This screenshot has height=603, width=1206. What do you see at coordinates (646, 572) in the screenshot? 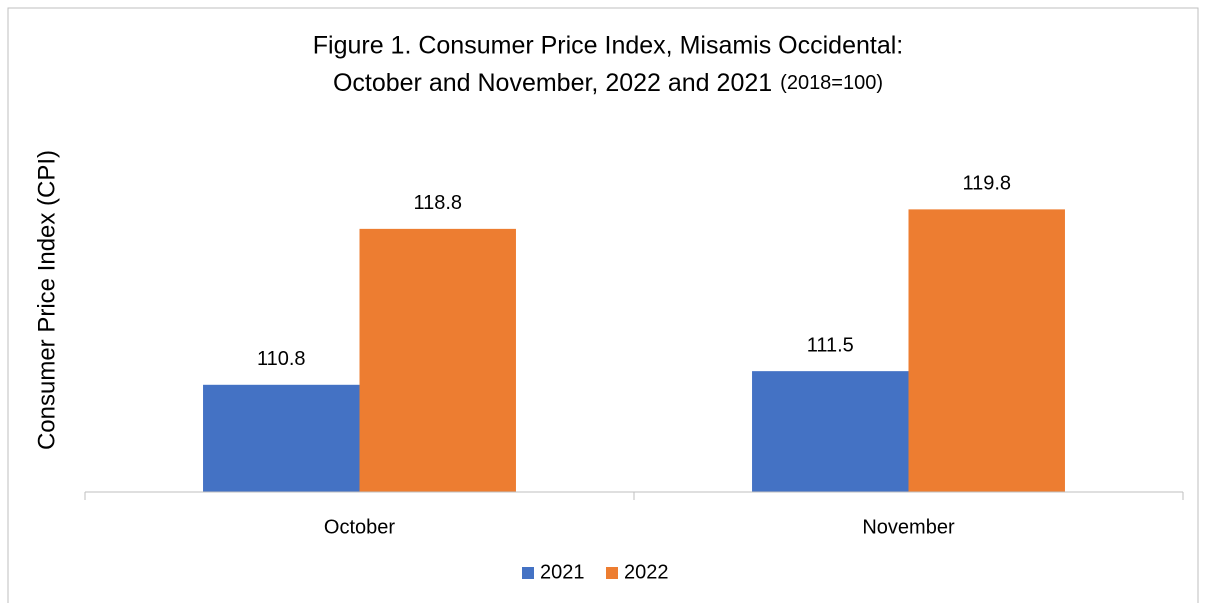
I see `legend-label: 2022` at bounding box center [646, 572].